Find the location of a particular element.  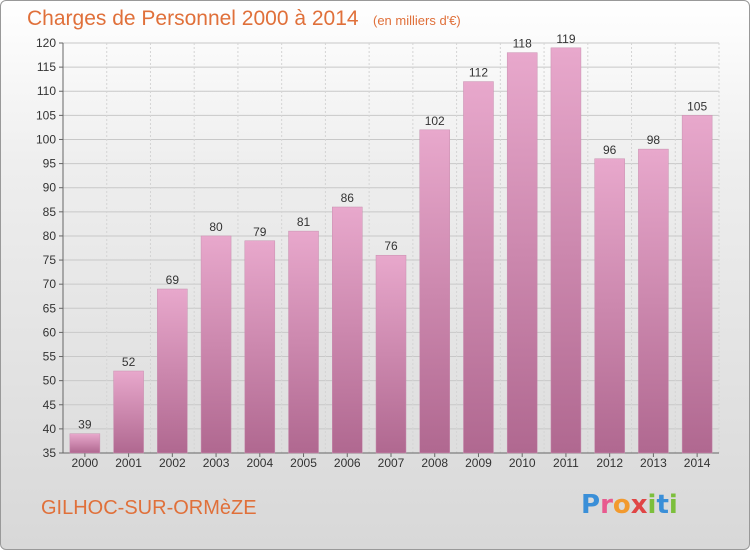

x-tick-label-2002: 2002 is located at coordinates (172, 463).